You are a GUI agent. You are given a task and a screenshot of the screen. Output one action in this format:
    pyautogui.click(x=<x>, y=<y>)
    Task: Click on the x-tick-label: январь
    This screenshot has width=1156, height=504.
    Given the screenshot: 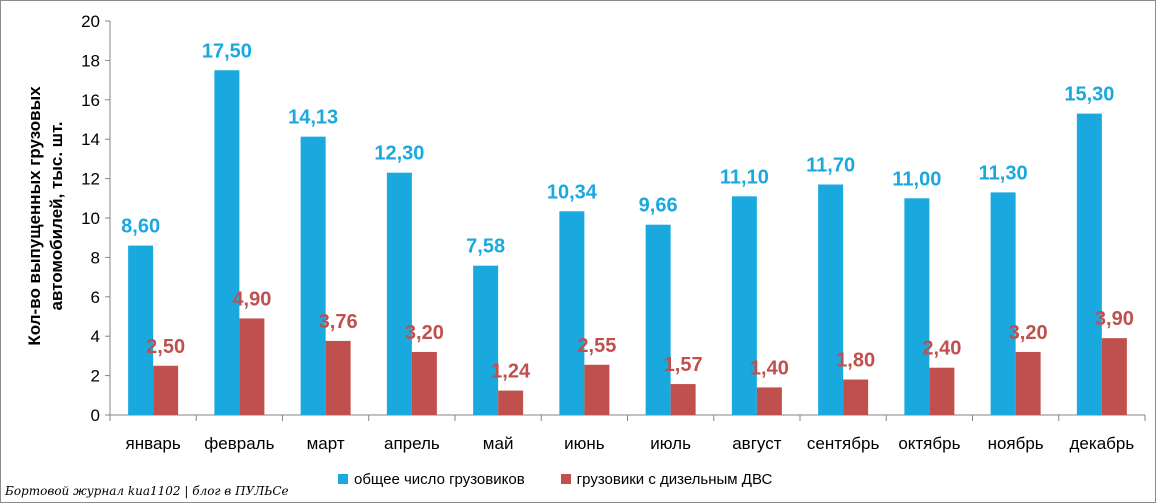 What is the action you would take?
    pyautogui.click(x=153, y=443)
    